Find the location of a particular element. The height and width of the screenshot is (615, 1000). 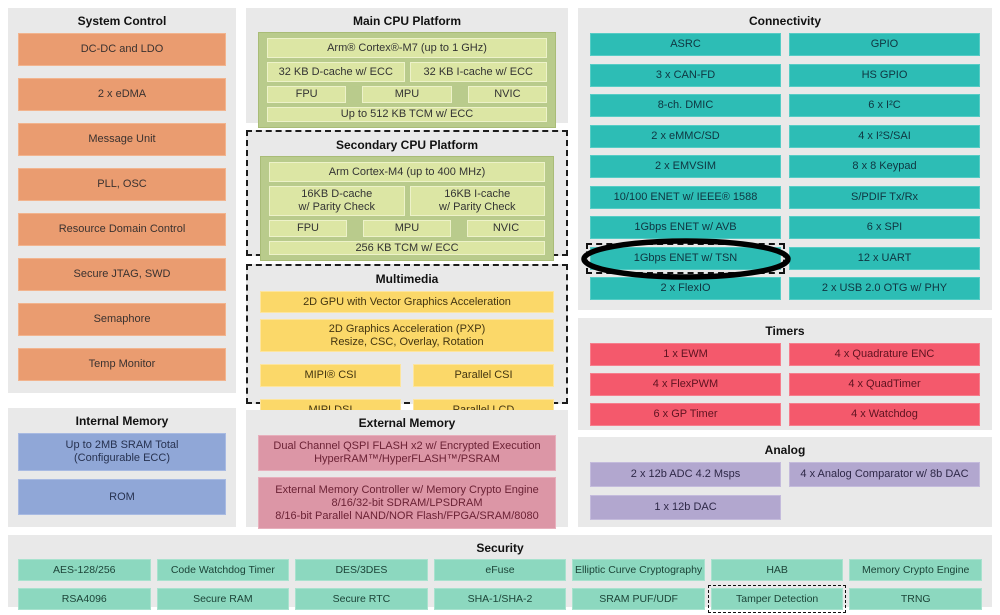

block-i2s-sai: 4 x I²S/SAI is located at coordinates (884, 136).